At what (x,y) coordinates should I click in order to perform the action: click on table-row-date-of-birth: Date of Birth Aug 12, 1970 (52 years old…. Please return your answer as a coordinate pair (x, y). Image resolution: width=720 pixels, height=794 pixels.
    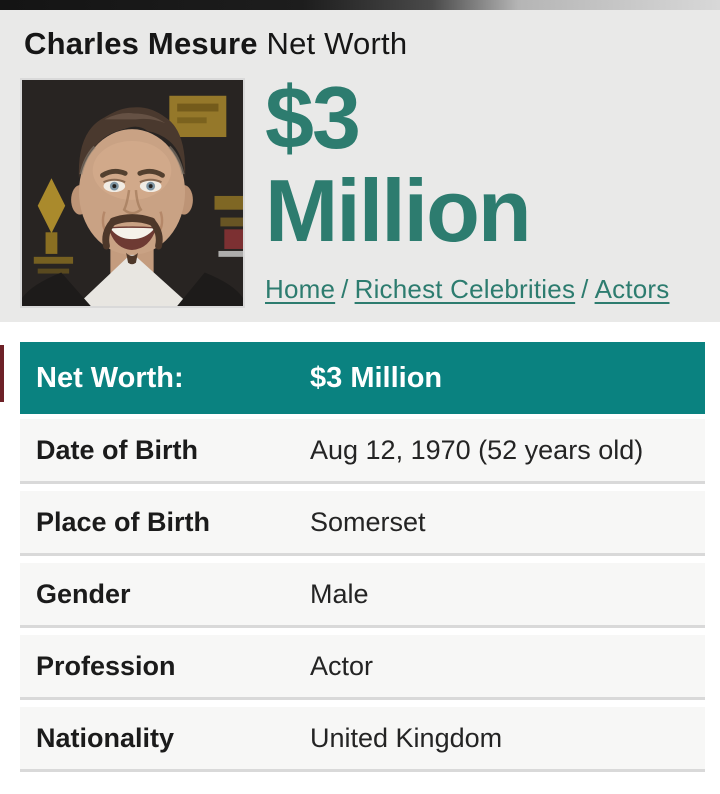
    Looking at the image, I should click on (362, 451).